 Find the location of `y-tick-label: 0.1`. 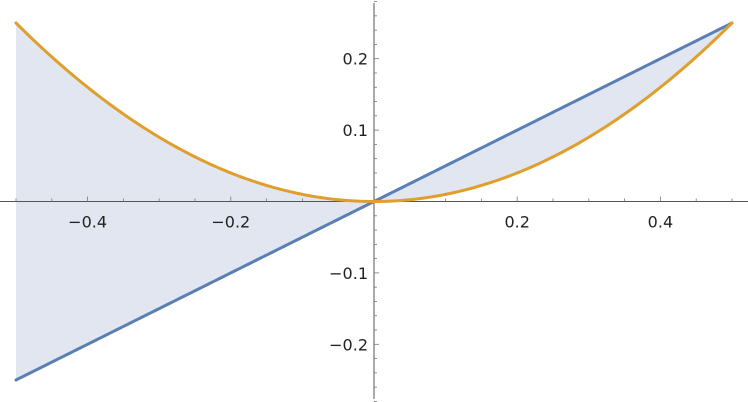

y-tick-label: 0.1 is located at coordinates (355, 130).